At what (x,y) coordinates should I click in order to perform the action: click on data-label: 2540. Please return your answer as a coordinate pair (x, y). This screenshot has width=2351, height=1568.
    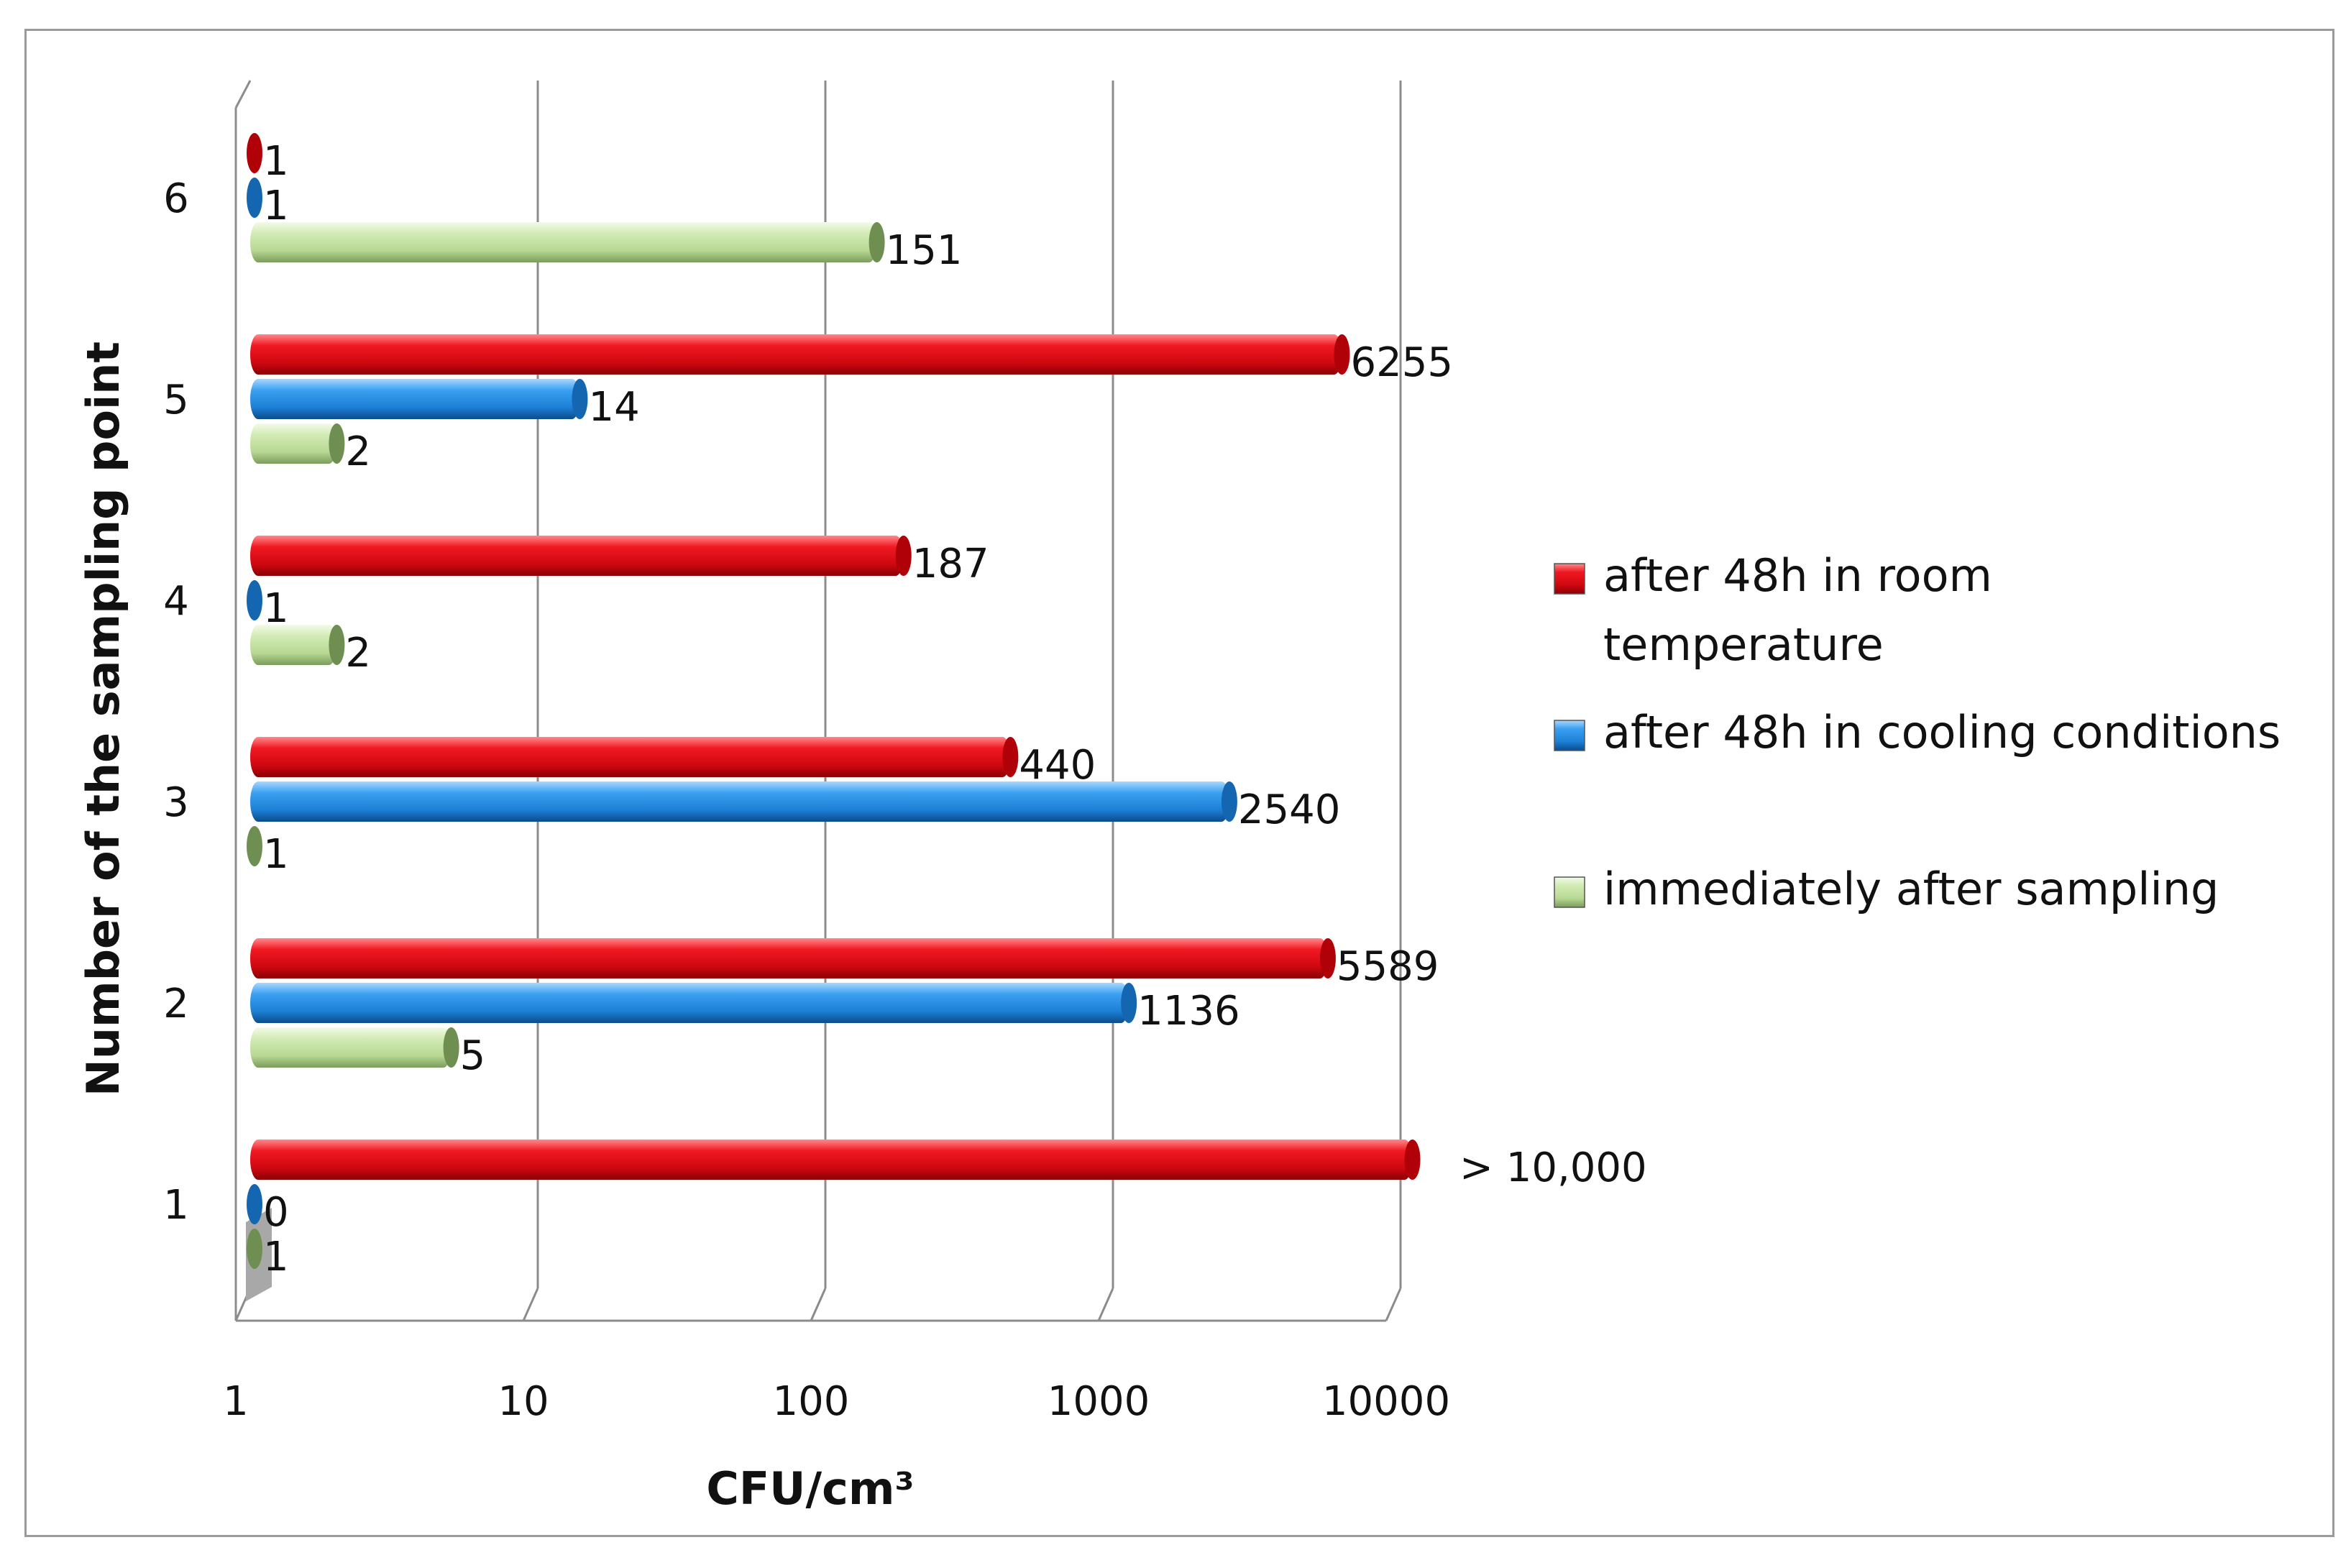
    Looking at the image, I should click on (1290, 810).